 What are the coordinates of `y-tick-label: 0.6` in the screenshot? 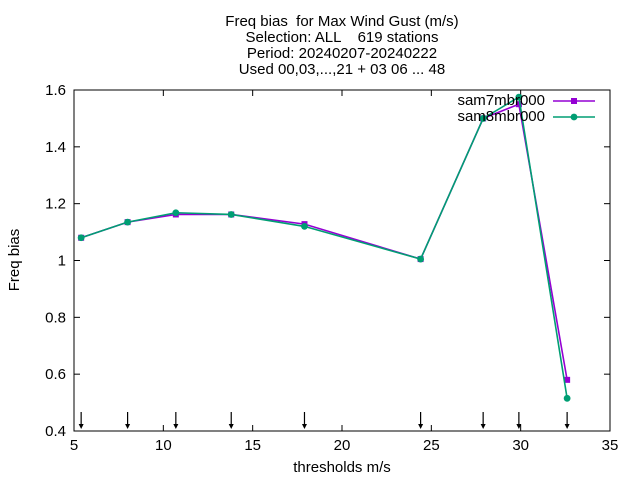 It's located at (55, 374).